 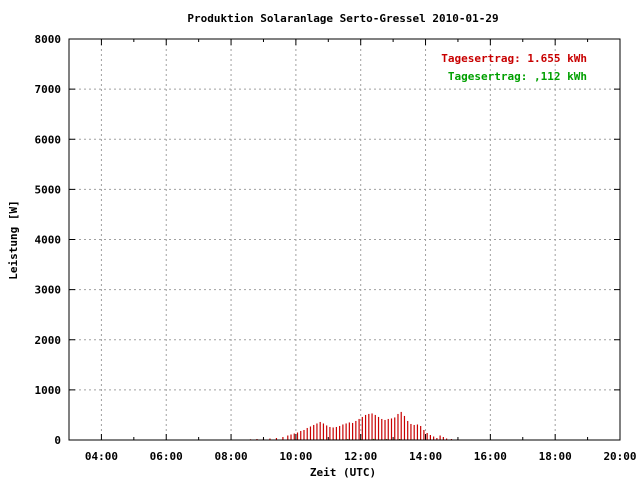 What do you see at coordinates (360, 456) in the screenshot?
I see `x-tick-label: 12:00` at bounding box center [360, 456].